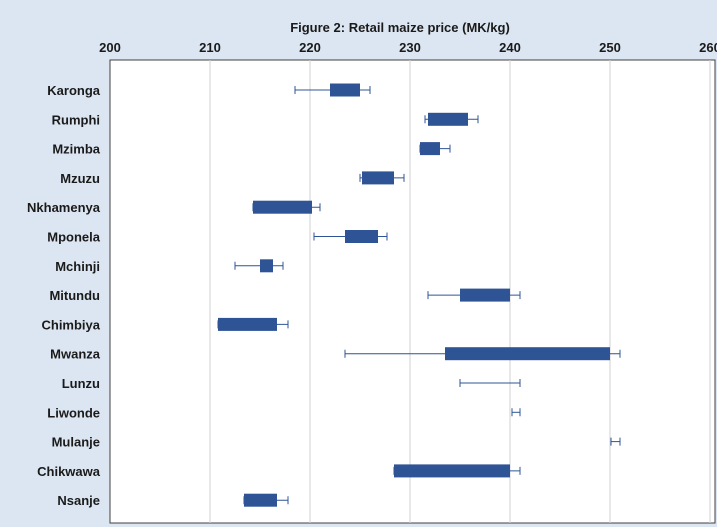 The height and width of the screenshot is (527, 717). Describe the element at coordinates (76, 442) in the screenshot. I see `category-label: Mulanje` at that location.